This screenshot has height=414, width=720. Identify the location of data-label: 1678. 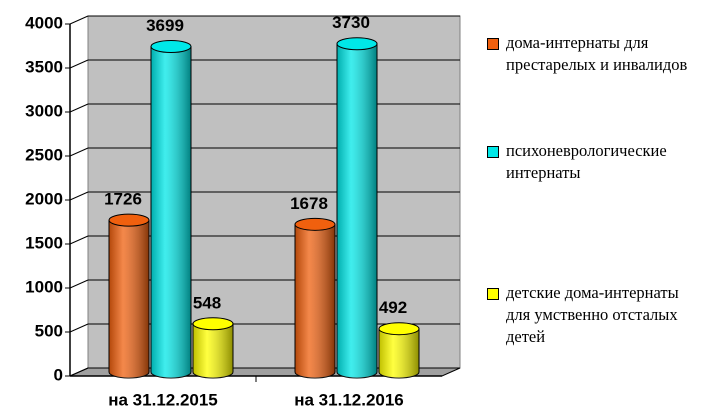
(309, 203).